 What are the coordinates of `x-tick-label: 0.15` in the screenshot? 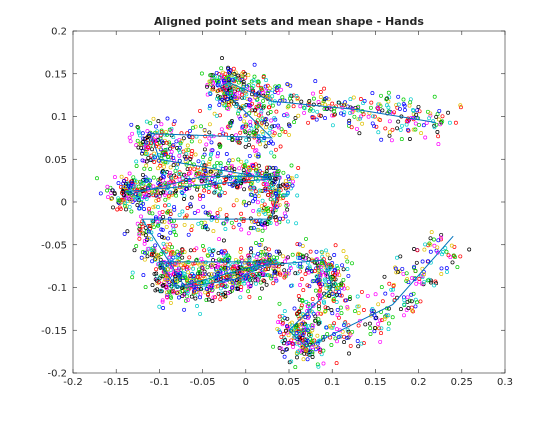 It's located at (375, 382).